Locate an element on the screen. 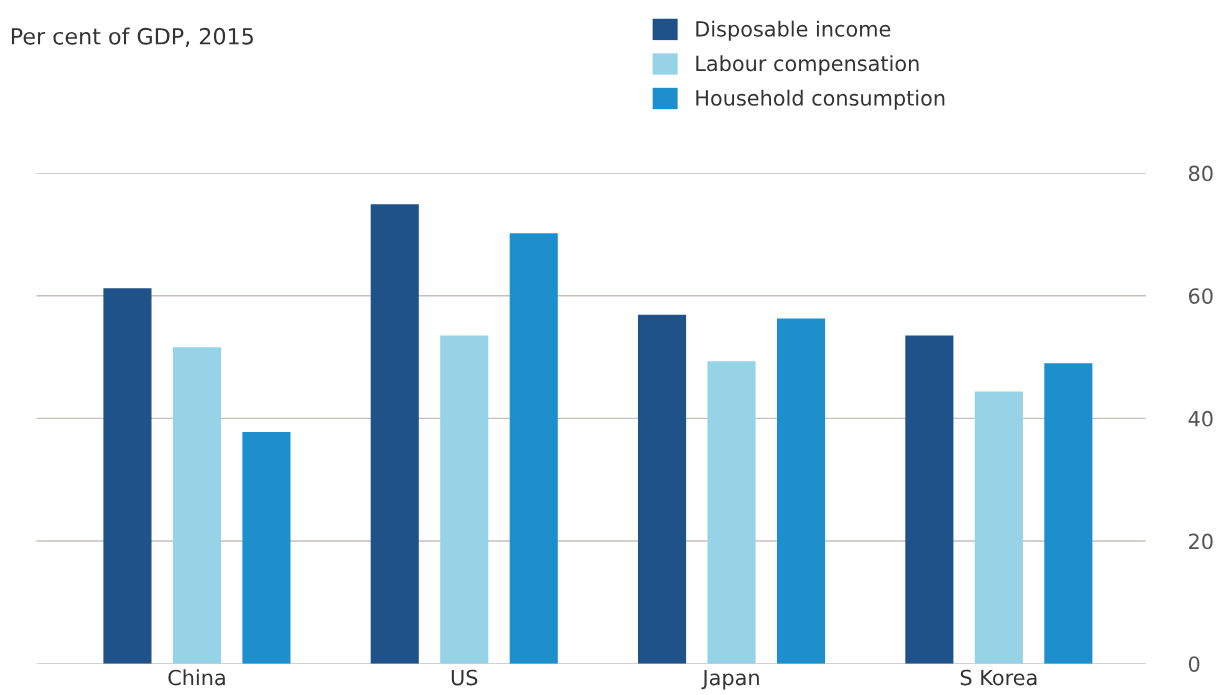 Image resolution: width=1219 pixels, height=695 pixels. x-tick-label: US is located at coordinates (464, 677).